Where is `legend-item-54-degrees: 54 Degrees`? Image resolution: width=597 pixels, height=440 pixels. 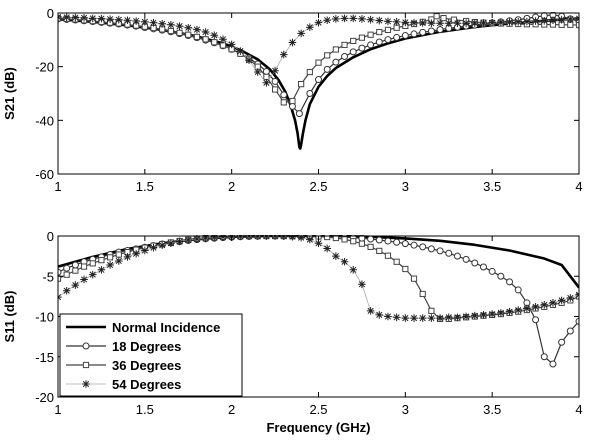 legend-item-54-degrees: 54 Degrees is located at coordinates (123, 384).